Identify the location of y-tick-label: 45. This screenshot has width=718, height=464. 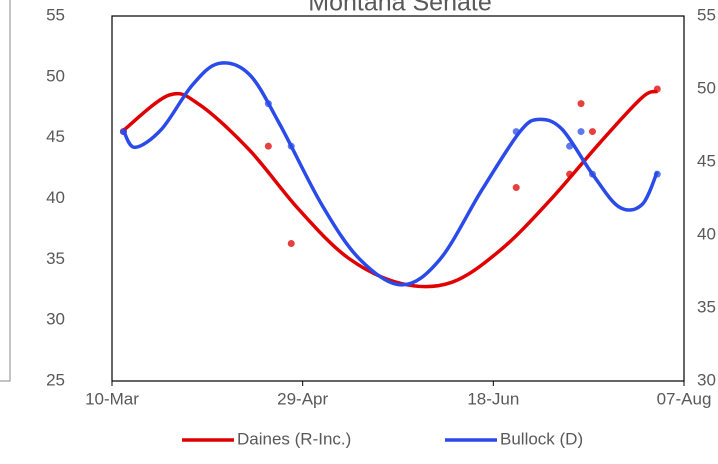
(55, 136).